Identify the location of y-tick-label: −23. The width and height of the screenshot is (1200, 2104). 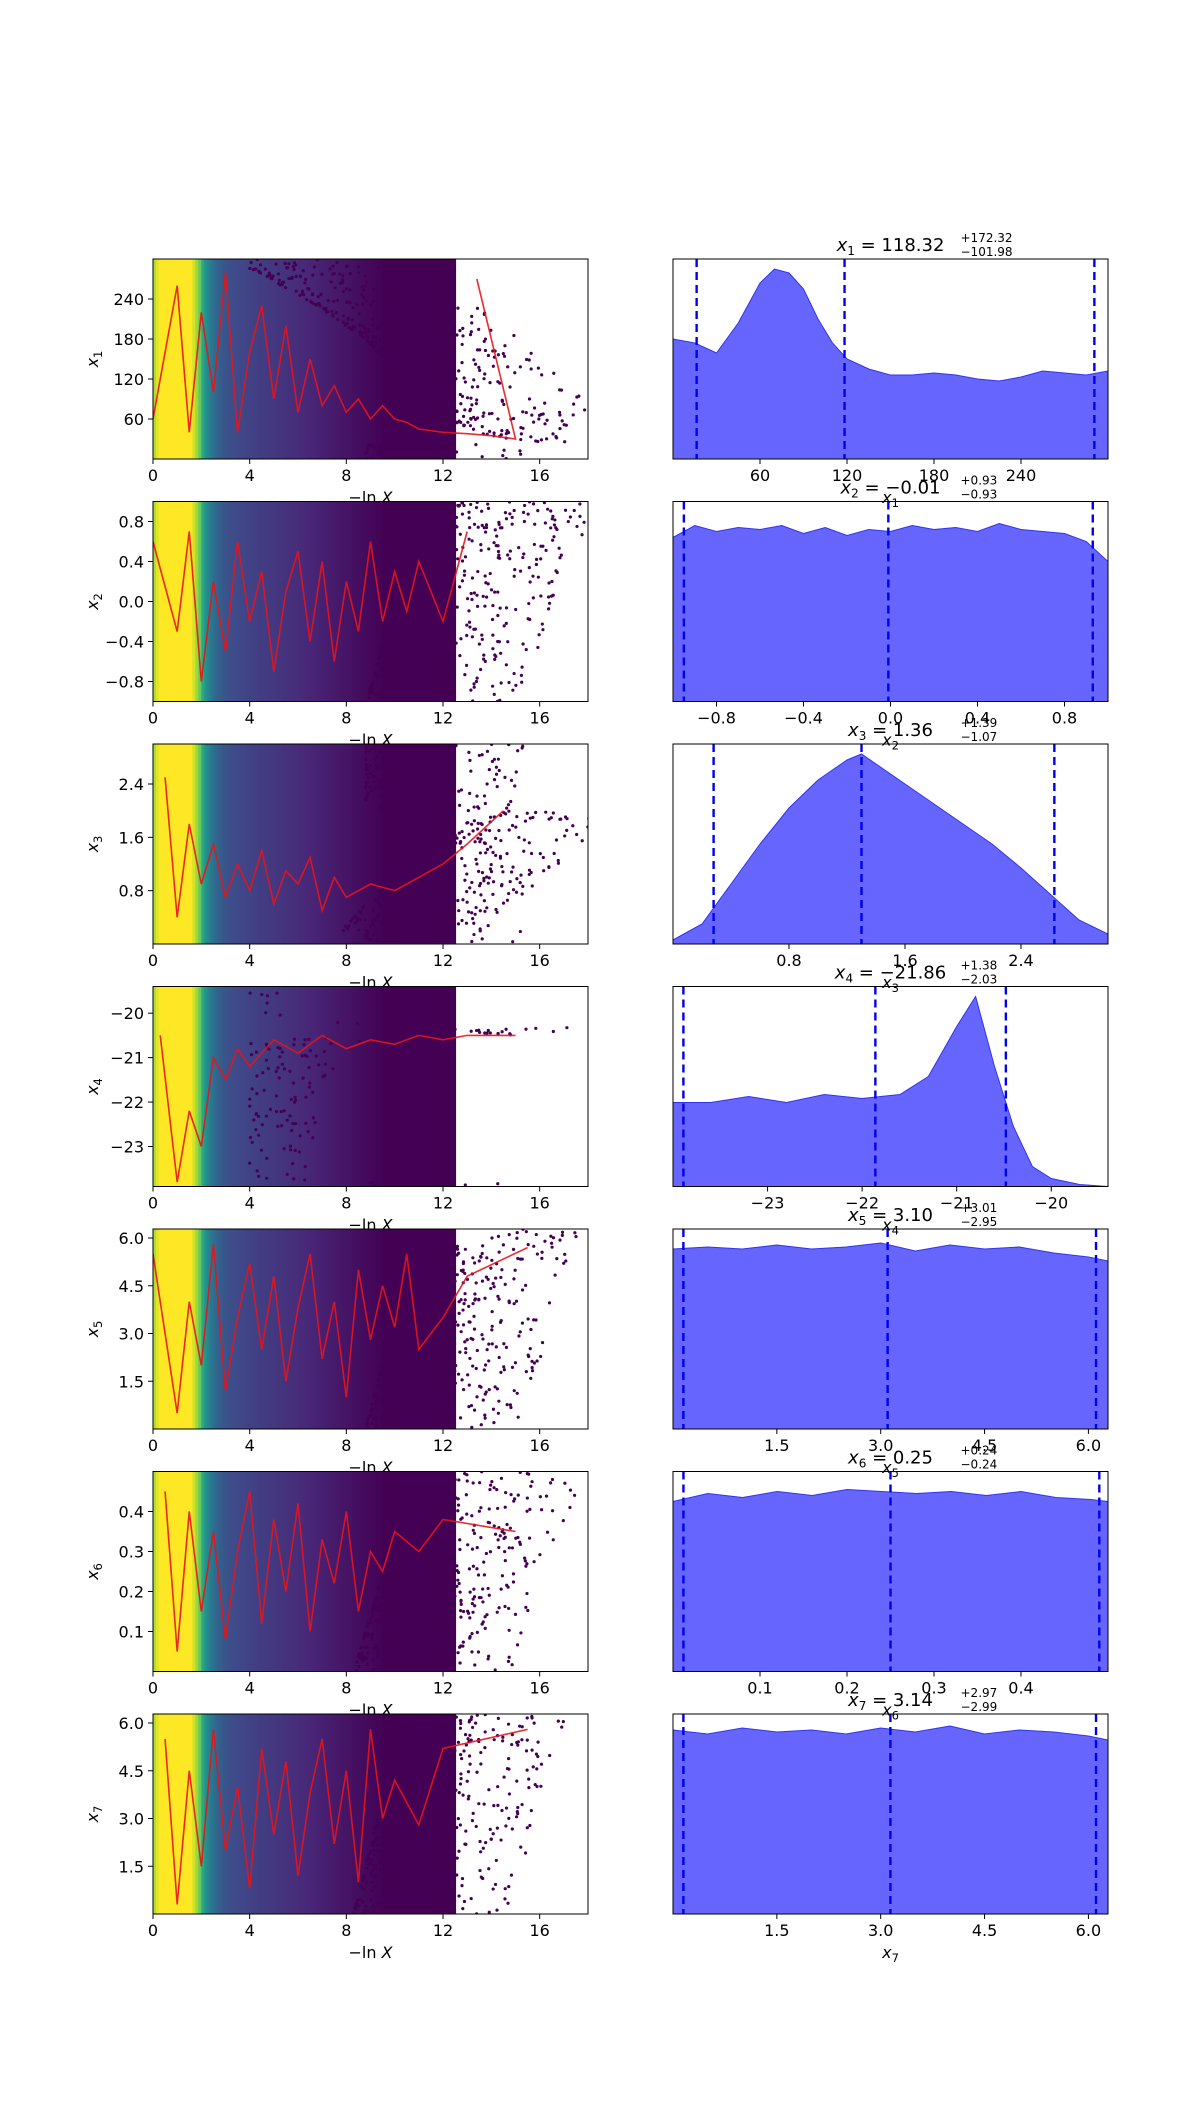
(127, 1147).